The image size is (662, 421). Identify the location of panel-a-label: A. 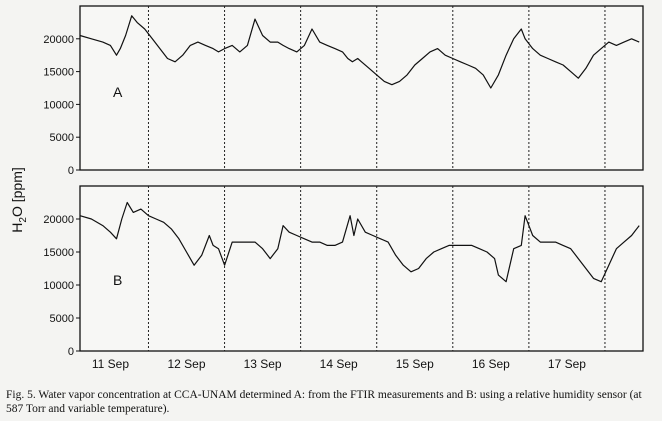
(118, 92).